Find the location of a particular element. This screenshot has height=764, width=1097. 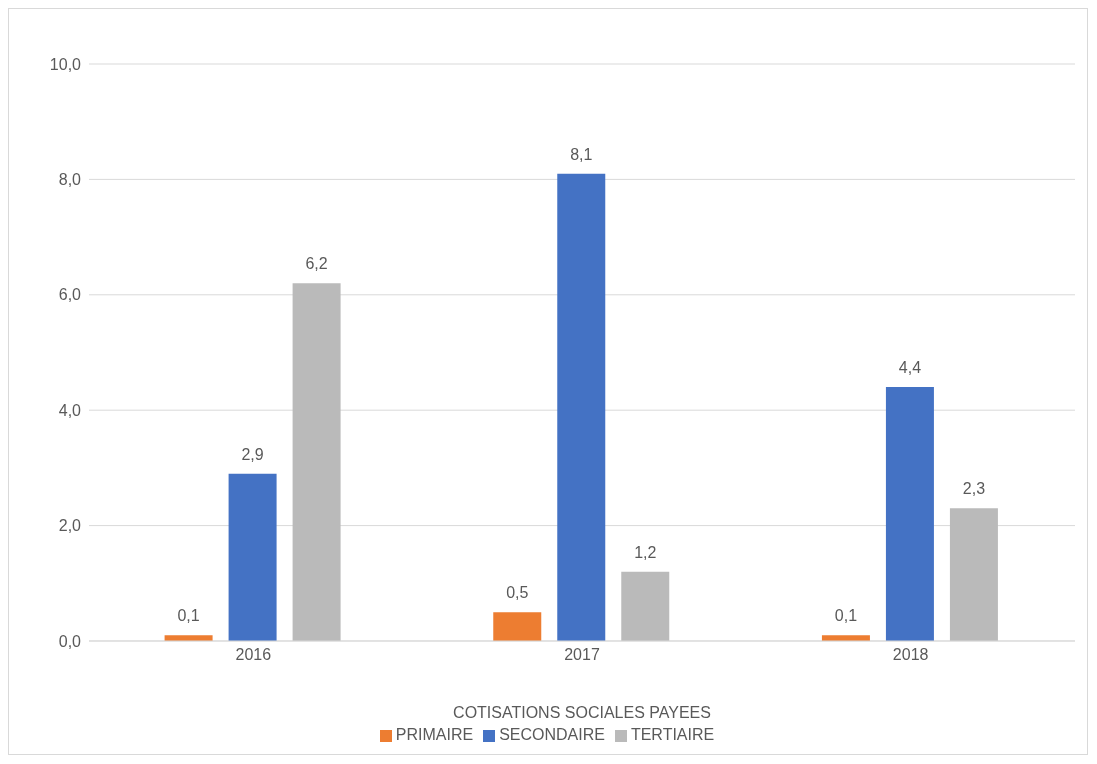

data-label: 2,3 is located at coordinates (974, 489).